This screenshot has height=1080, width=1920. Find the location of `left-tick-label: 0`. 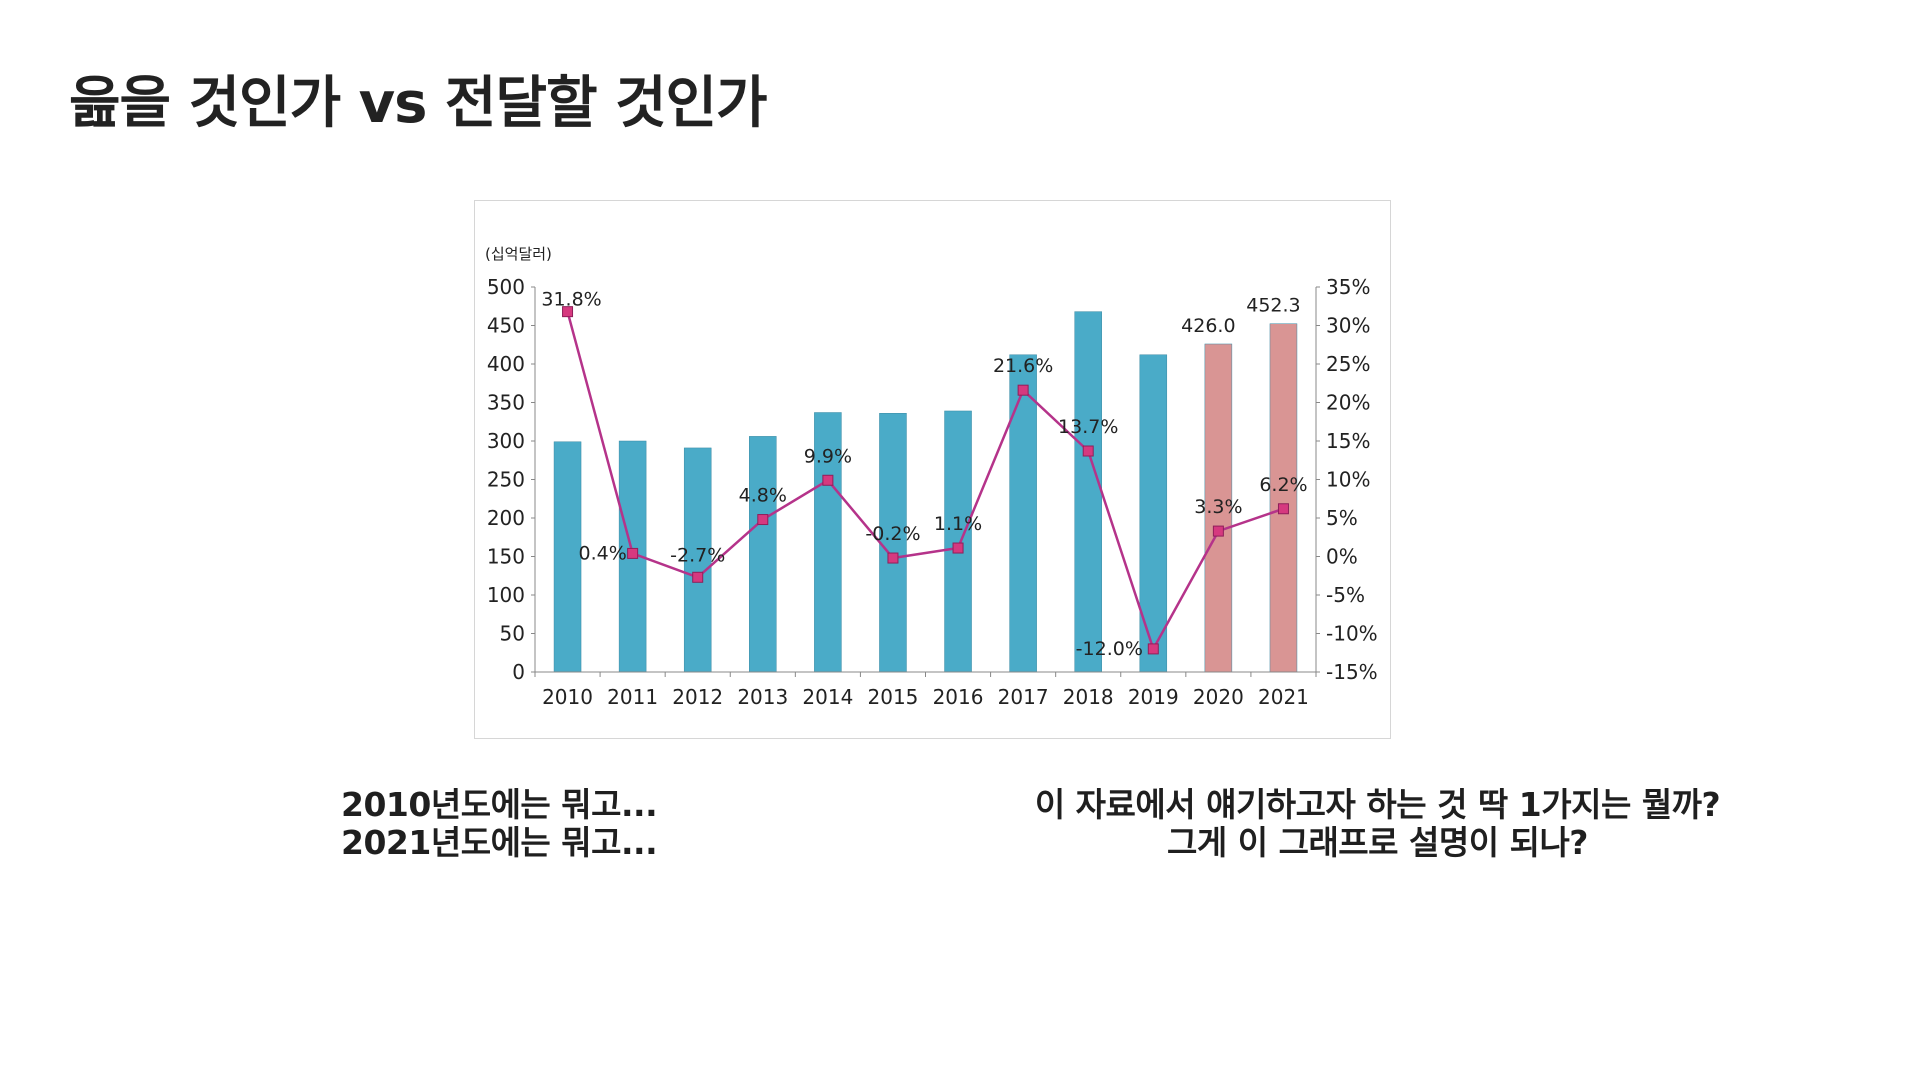

left-tick-label: 0 is located at coordinates (518, 672).